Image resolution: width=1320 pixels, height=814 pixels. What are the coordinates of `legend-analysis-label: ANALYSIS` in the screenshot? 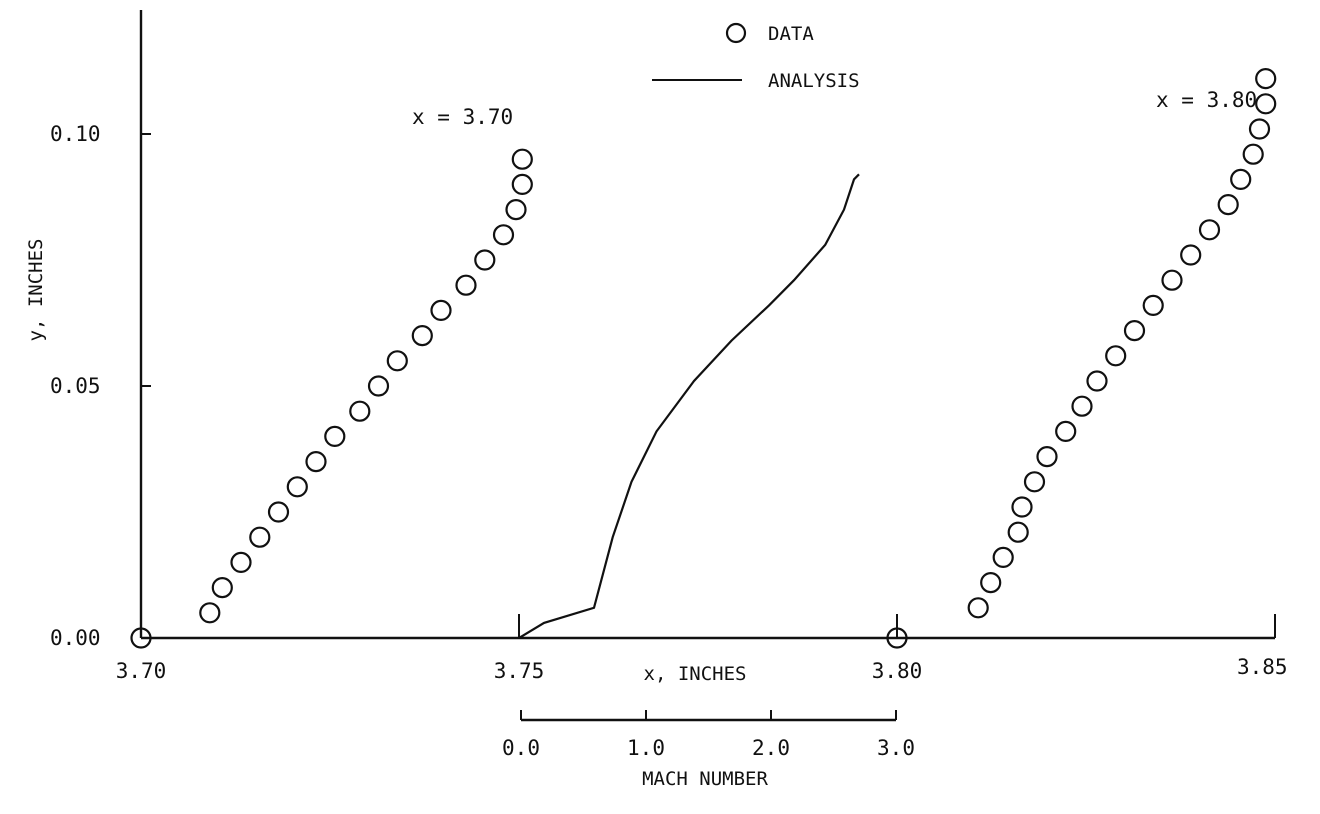 It's located at (814, 81).